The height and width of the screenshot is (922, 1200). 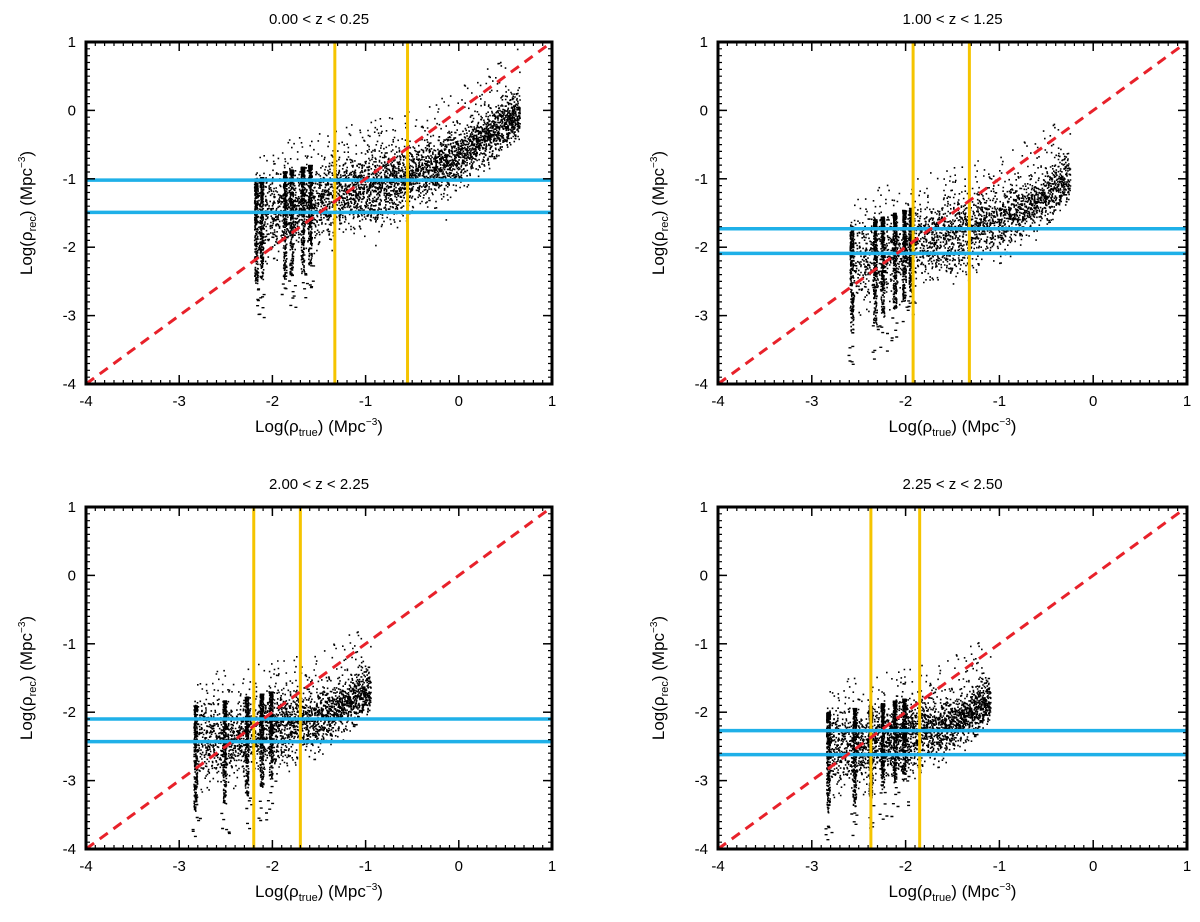 What do you see at coordinates (319, 484) in the screenshot?
I see `panel-title: 2.00 < z < 2.25` at bounding box center [319, 484].